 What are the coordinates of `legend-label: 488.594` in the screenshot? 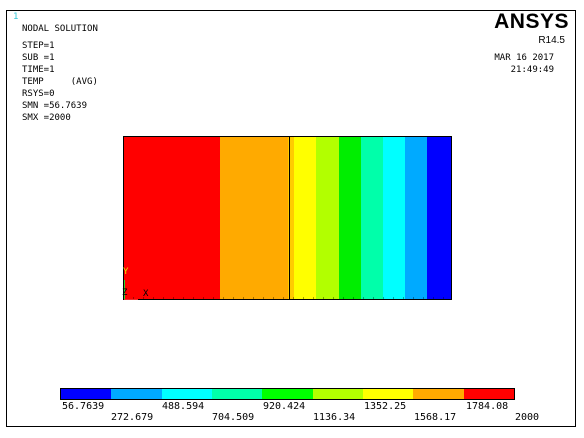 It's located at (183, 406).